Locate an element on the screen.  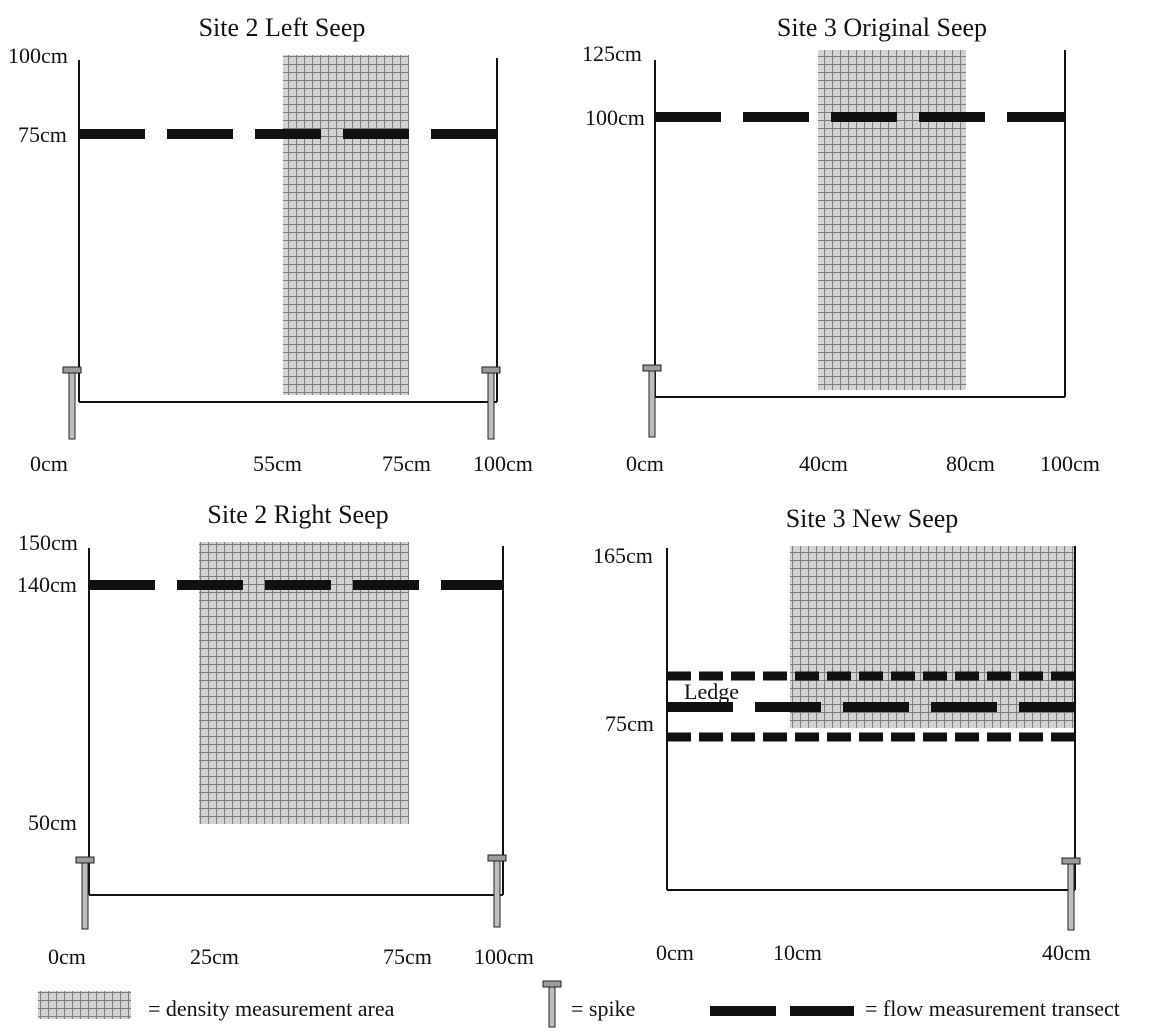
y-label-top: 150cm is located at coordinates (48, 542).